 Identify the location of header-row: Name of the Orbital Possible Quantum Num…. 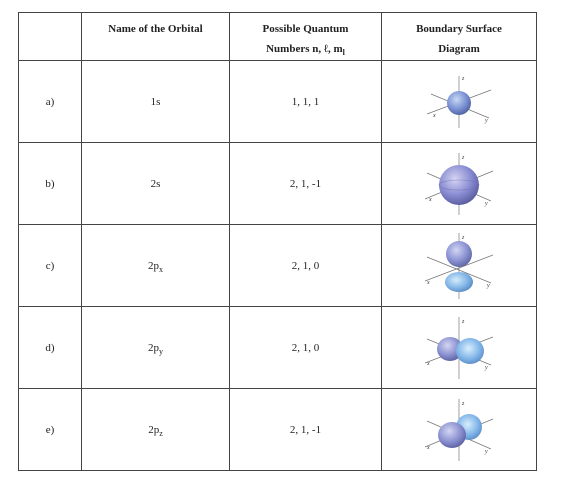
(277, 36).